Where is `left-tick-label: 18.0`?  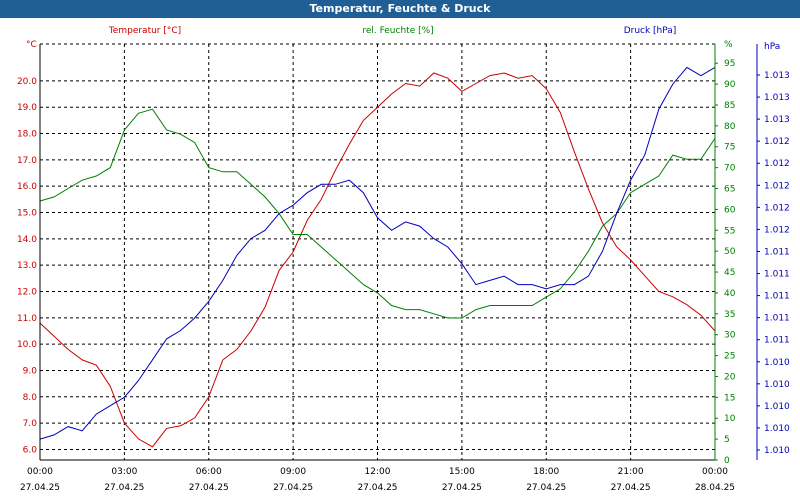
left-tick-label: 18.0 is located at coordinates (27, 135).